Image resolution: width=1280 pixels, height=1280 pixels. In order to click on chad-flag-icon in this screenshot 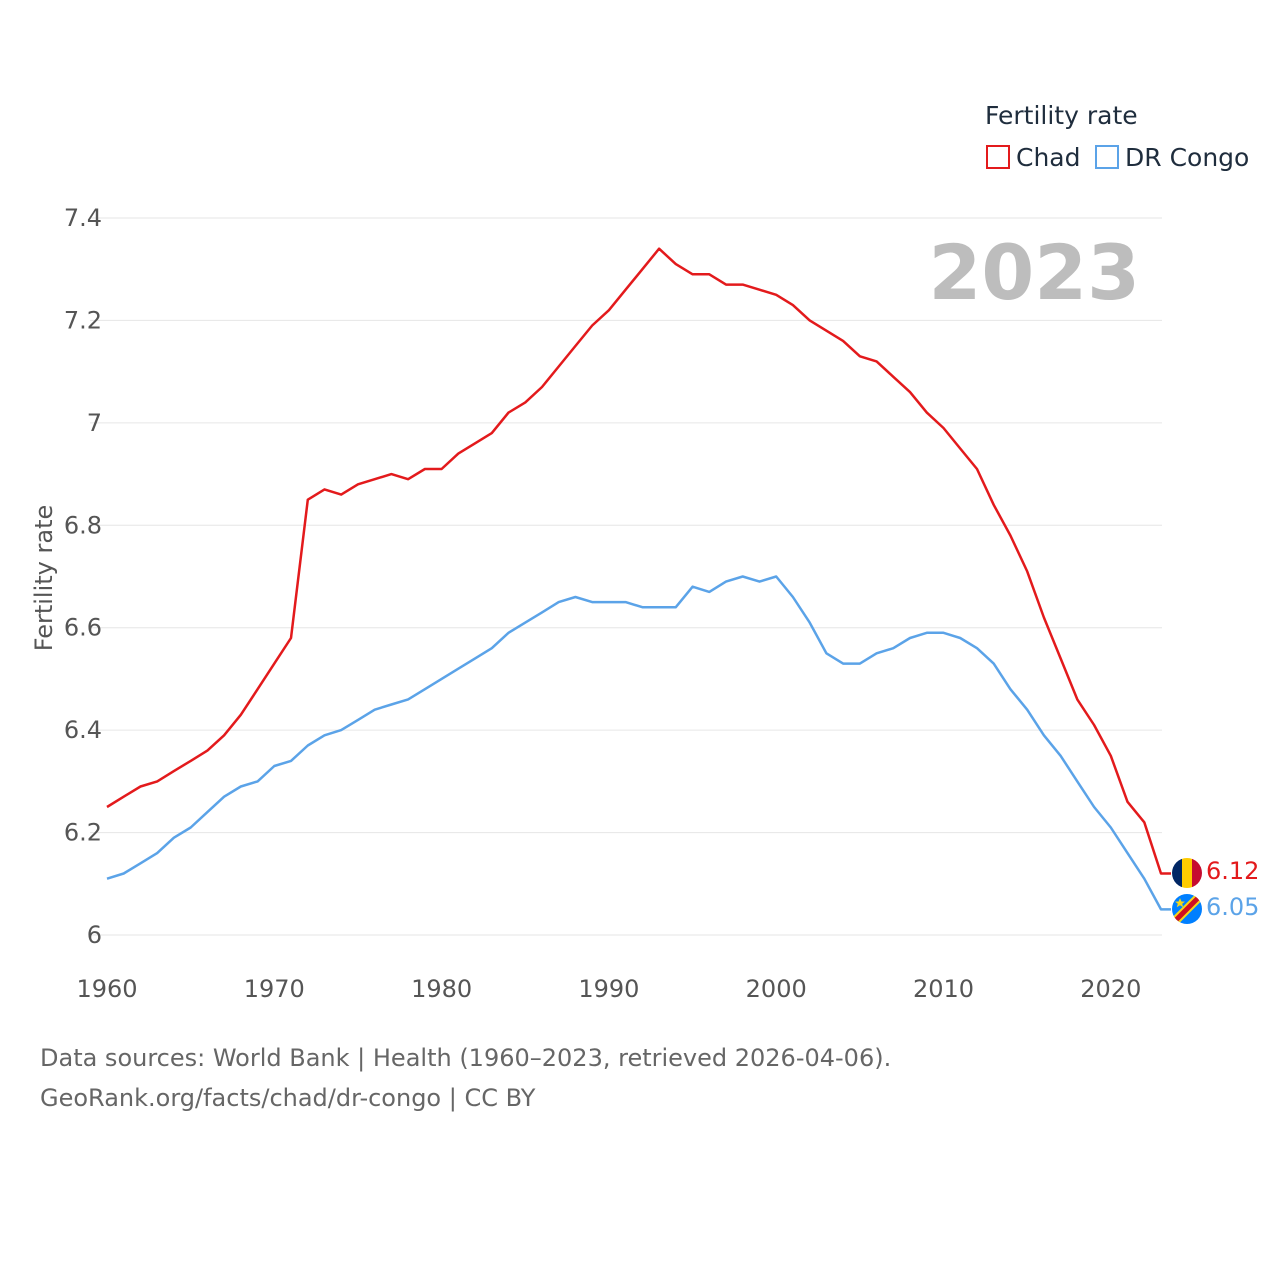, I will do `click(1187, 873)`.